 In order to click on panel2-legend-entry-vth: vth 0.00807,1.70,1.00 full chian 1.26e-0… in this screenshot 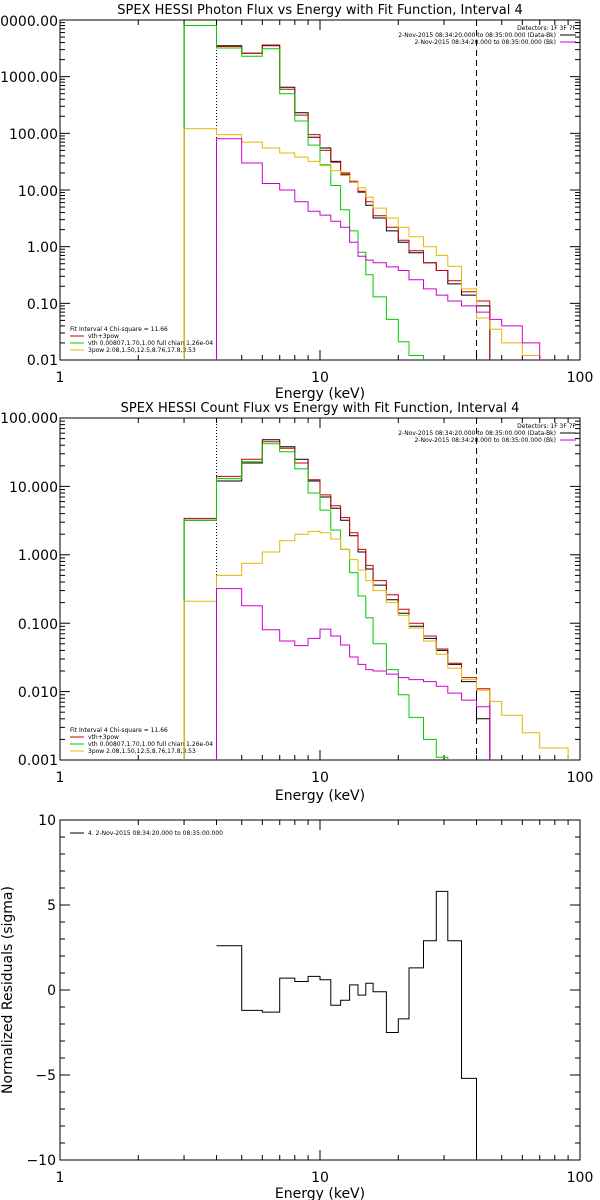, I will do `click(150, 744)`.